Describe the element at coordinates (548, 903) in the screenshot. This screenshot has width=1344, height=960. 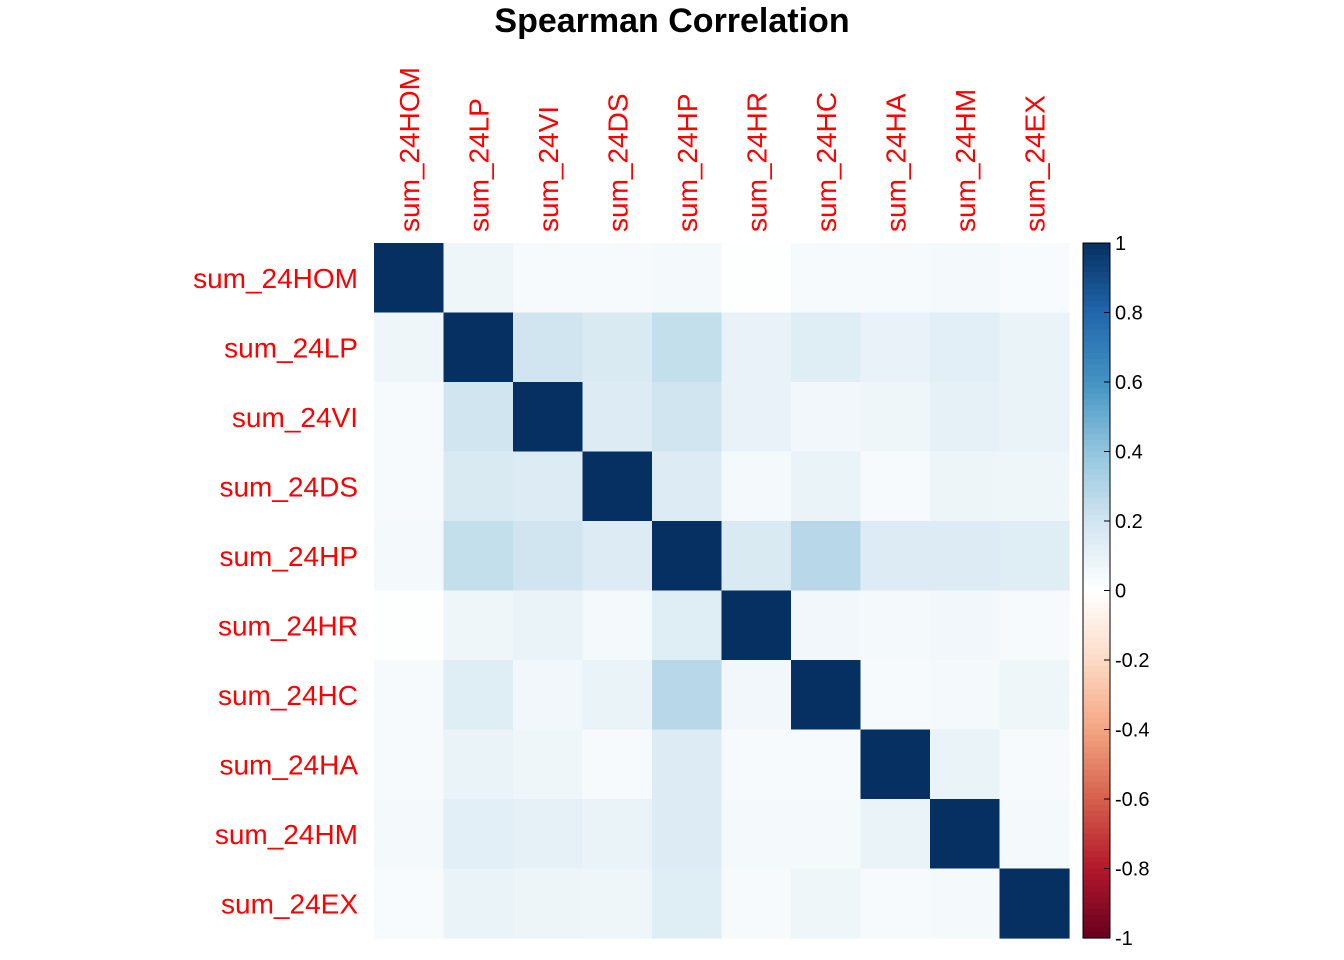
I see `heatmap-cell-sum_24EX-sum_24VI` at that location.